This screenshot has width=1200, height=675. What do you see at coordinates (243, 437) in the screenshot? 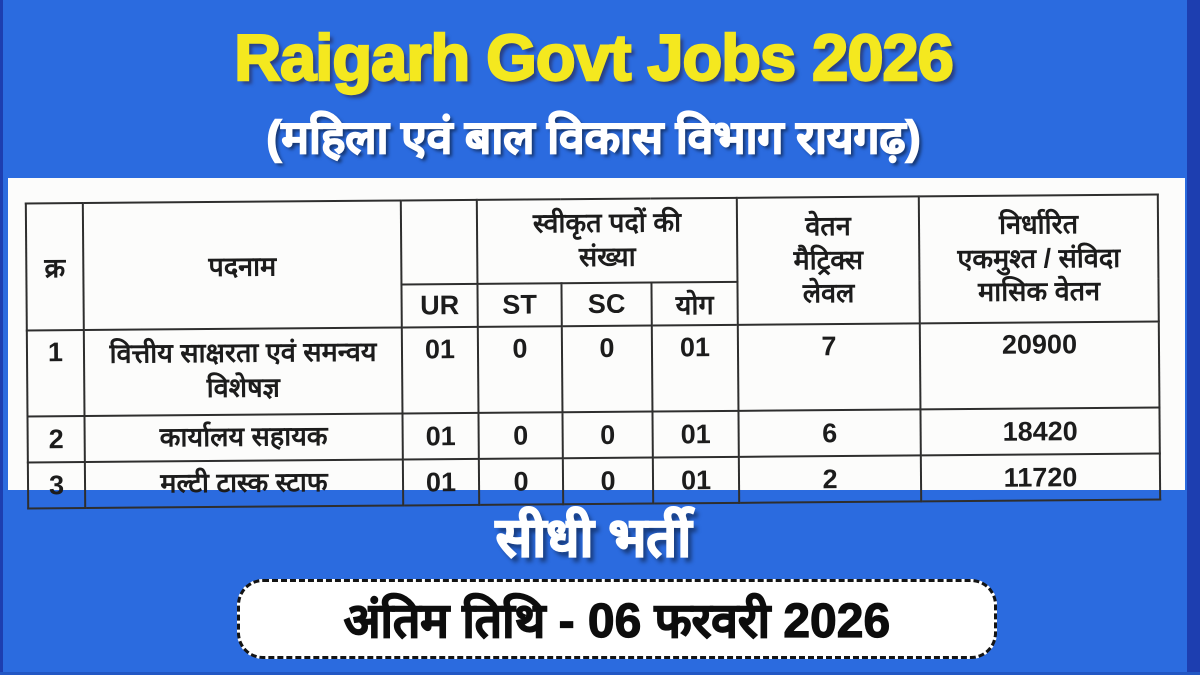
I see `cell-post-name: कार्यालय सहायक` at bounding box center [243, 437].